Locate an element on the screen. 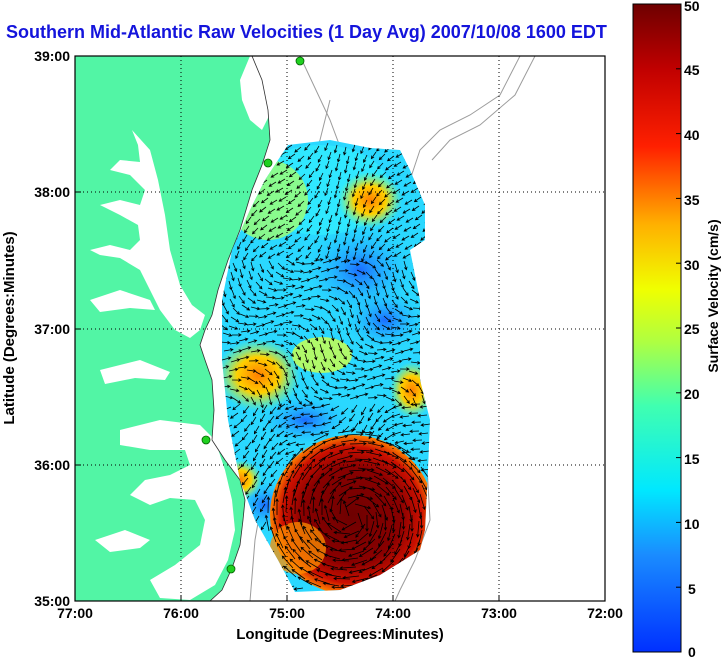  delaware-bay is located at coordinates (256, 93).